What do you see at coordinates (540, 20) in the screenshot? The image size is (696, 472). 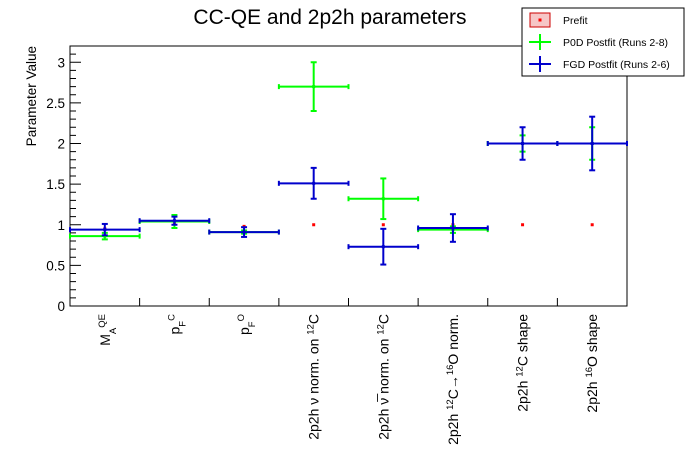 I see `legend-prefit-marker` at bounding box center [540, 20].